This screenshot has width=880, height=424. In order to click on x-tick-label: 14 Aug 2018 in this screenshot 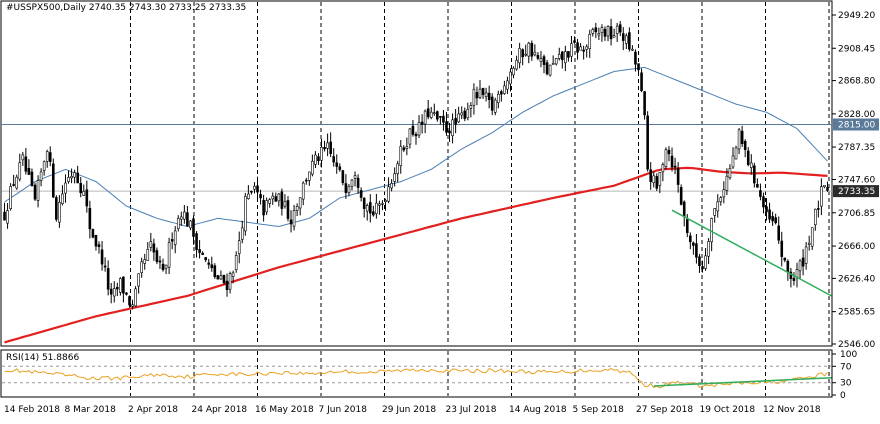, I will do `click(538, 410)`.